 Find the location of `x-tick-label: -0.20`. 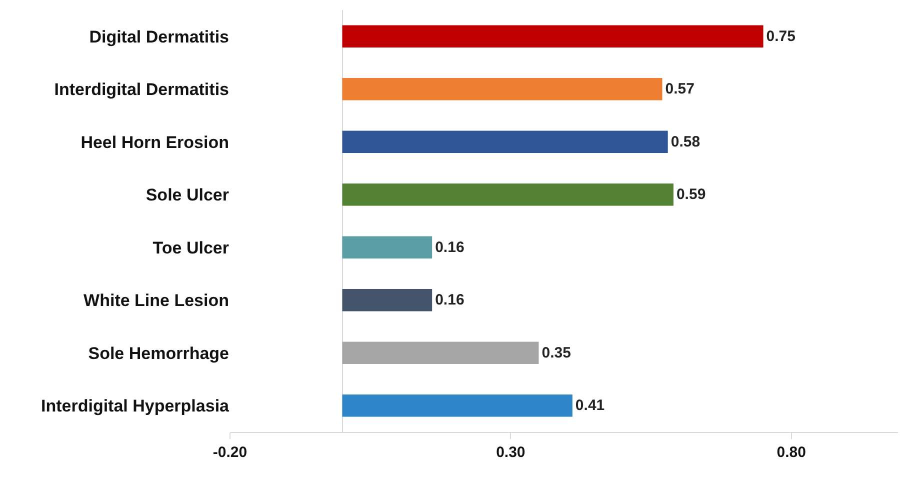

x-tick-label: -0.20 is located at coordinates (230, 452).